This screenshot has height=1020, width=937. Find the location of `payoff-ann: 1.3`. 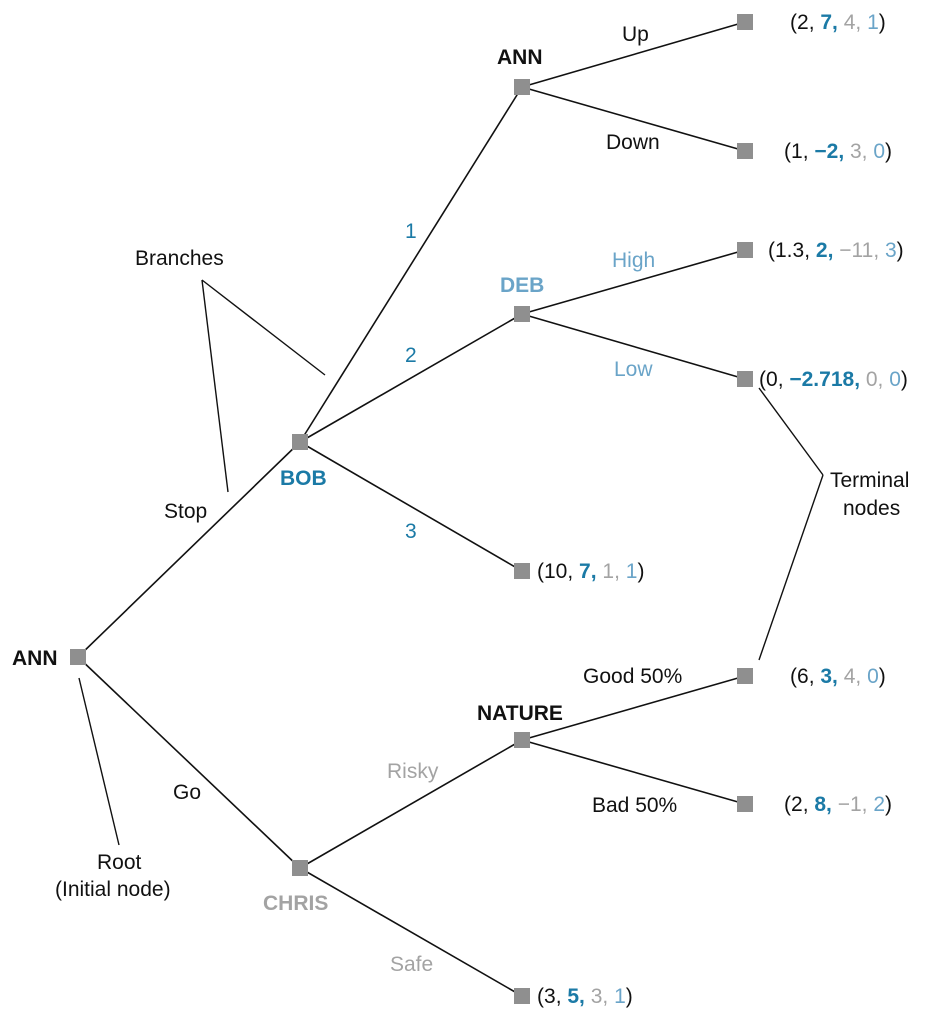

payoff-ann: 1.3 is located at coordinates (789, 250).